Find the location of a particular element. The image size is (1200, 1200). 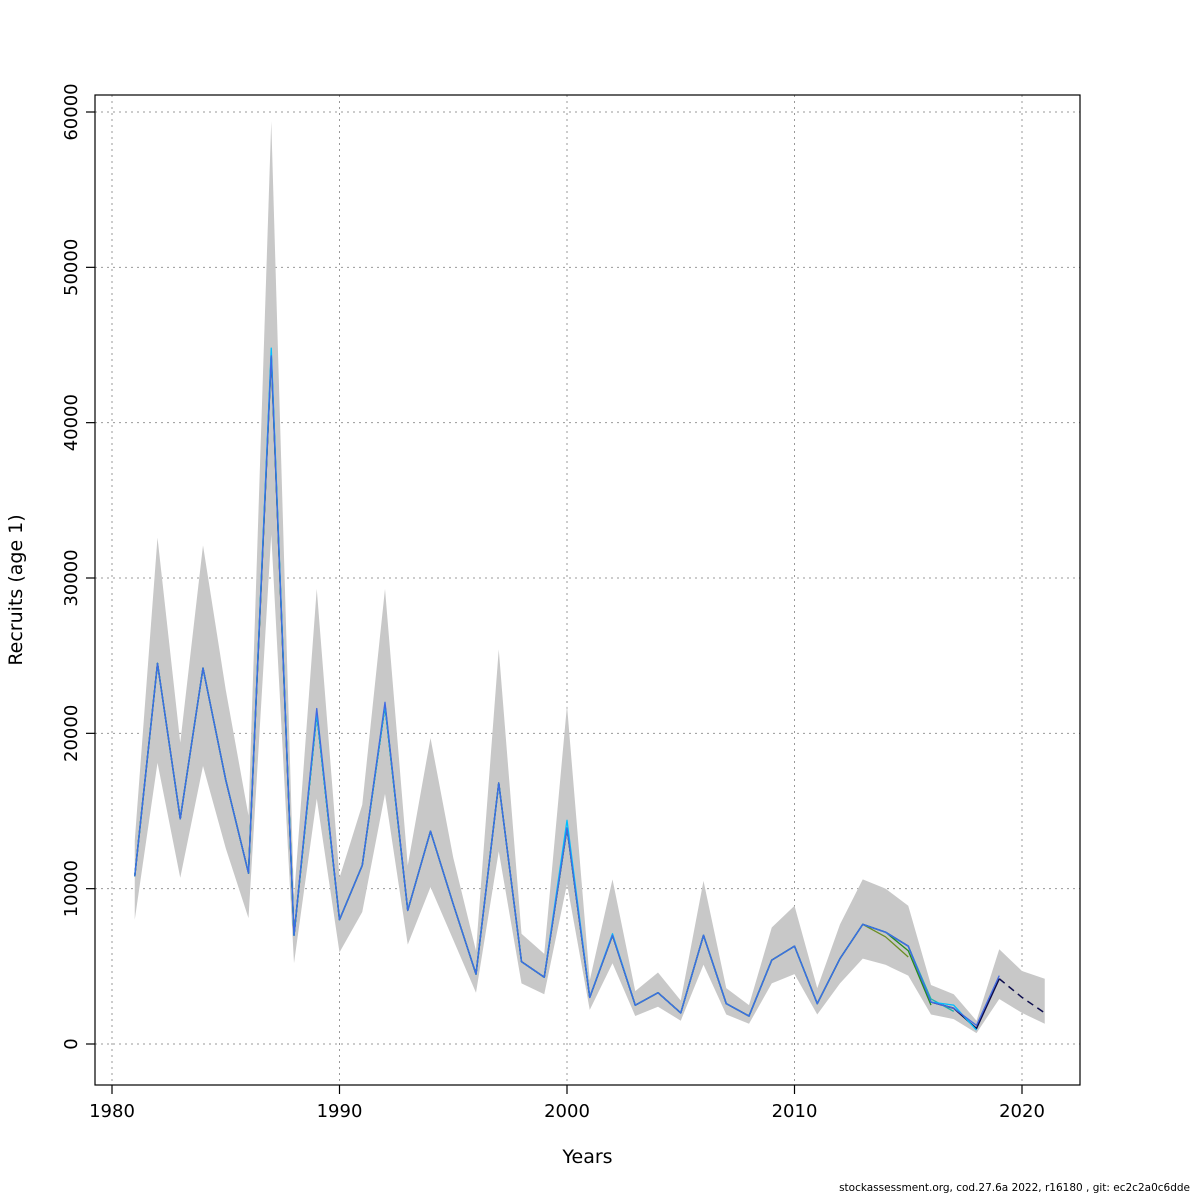

svg-text: 30000 is located at coordinates (71, 577).